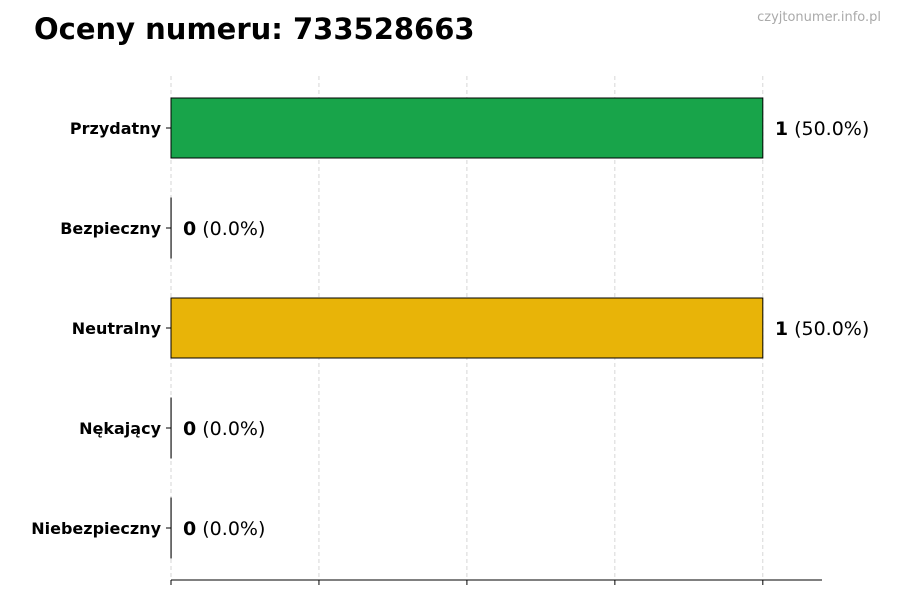 This screenshot has height=600, width=900. I want to click on y-tick-label: Przydatny, so click(116, 128).